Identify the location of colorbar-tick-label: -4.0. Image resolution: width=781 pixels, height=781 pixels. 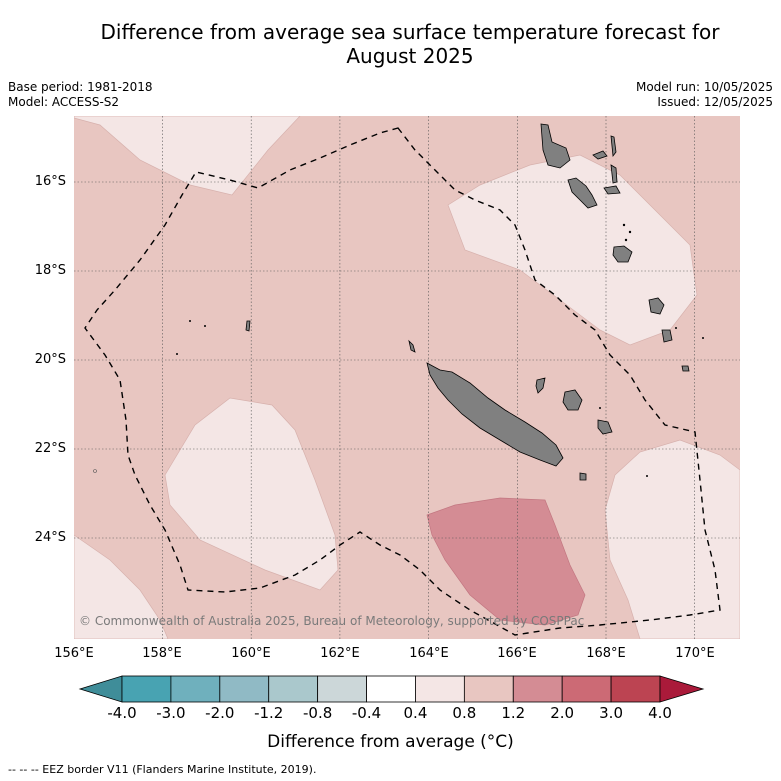
(122, 713).